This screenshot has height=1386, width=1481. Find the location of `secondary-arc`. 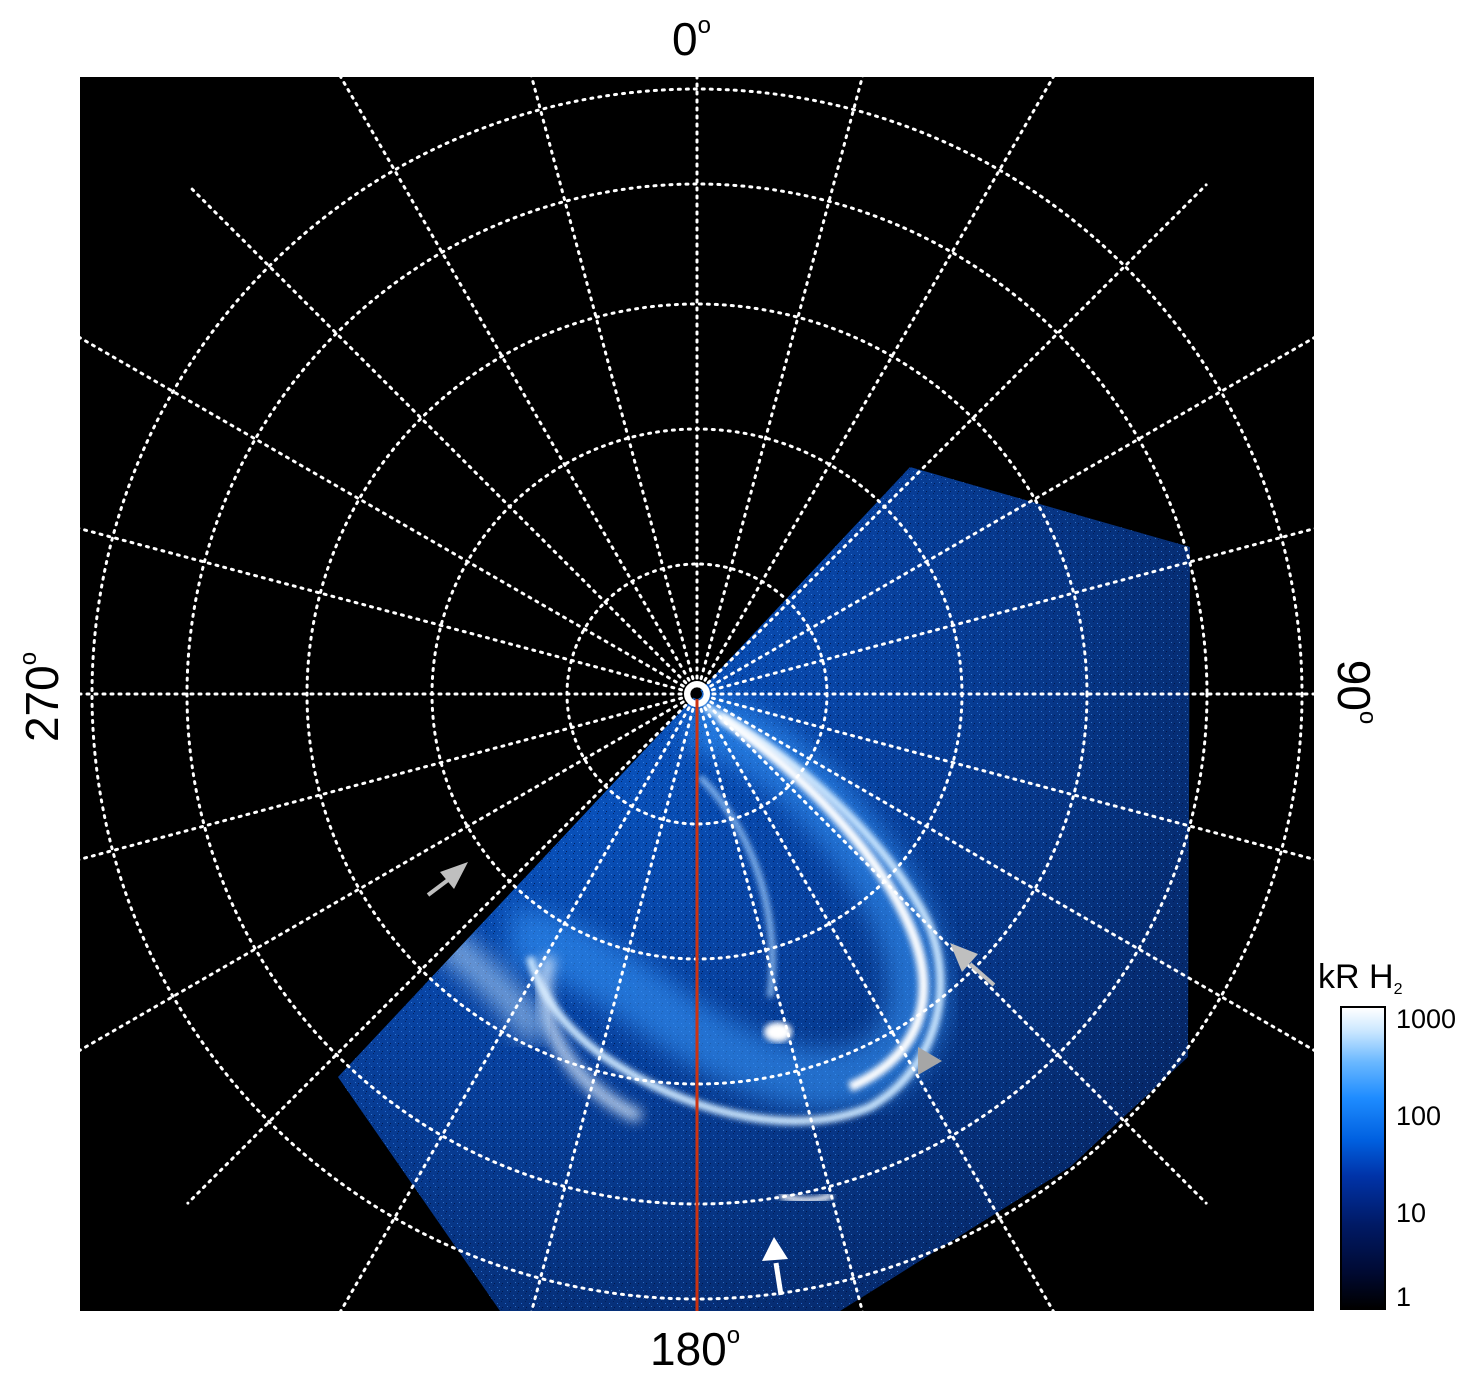

secondary-arc is located at coordinates (736, 886).